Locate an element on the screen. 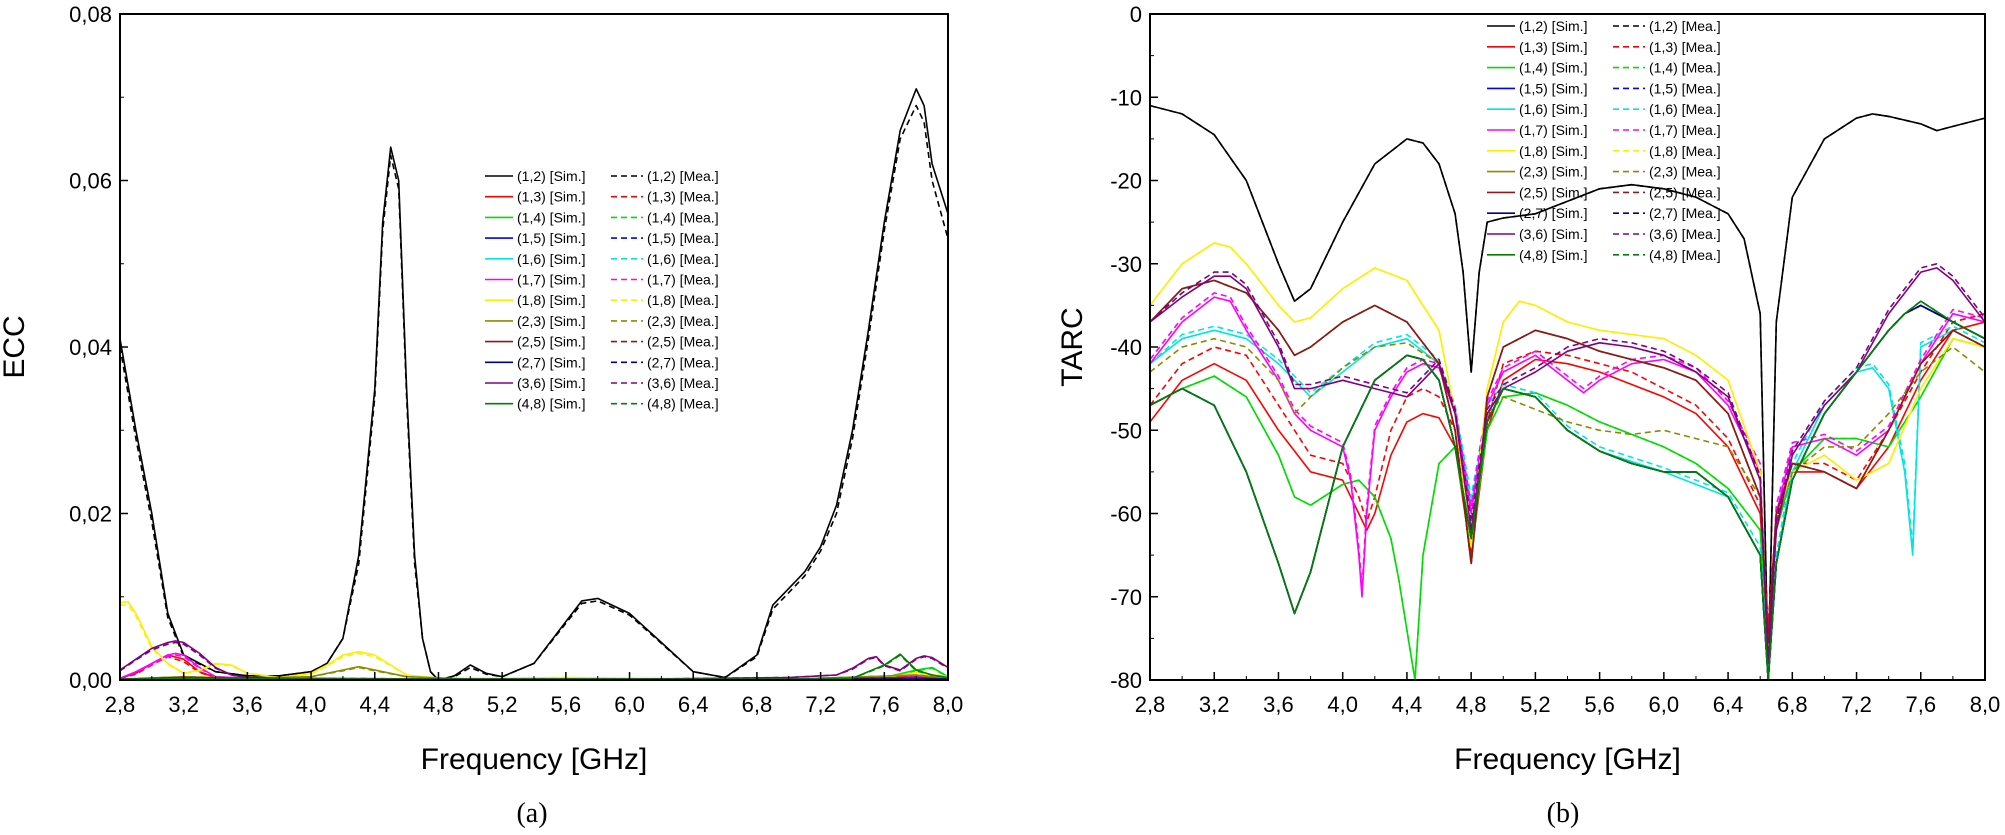 The width and height of the screenshot is (2005, 835). y-tick-label: 0,02 is located at coordinates (90, 514).